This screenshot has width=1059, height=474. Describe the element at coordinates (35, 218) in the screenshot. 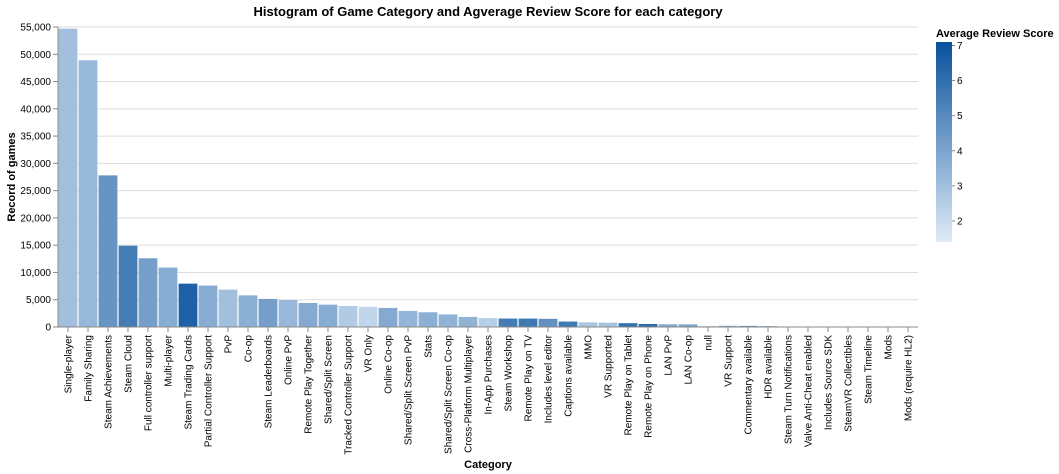

I see `y-tick-label: 20,000` at that location.